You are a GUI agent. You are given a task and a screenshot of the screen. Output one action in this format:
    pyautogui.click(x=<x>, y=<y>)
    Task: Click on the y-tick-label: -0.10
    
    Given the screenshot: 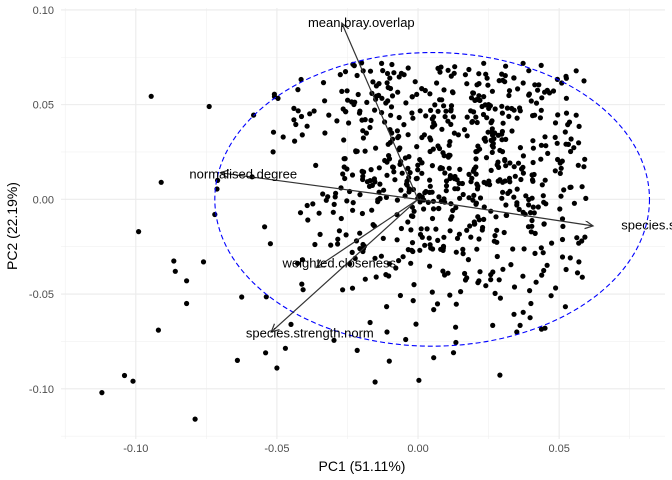 What is the action you would take?
    pyautogui.click(x=41, y=390)
    